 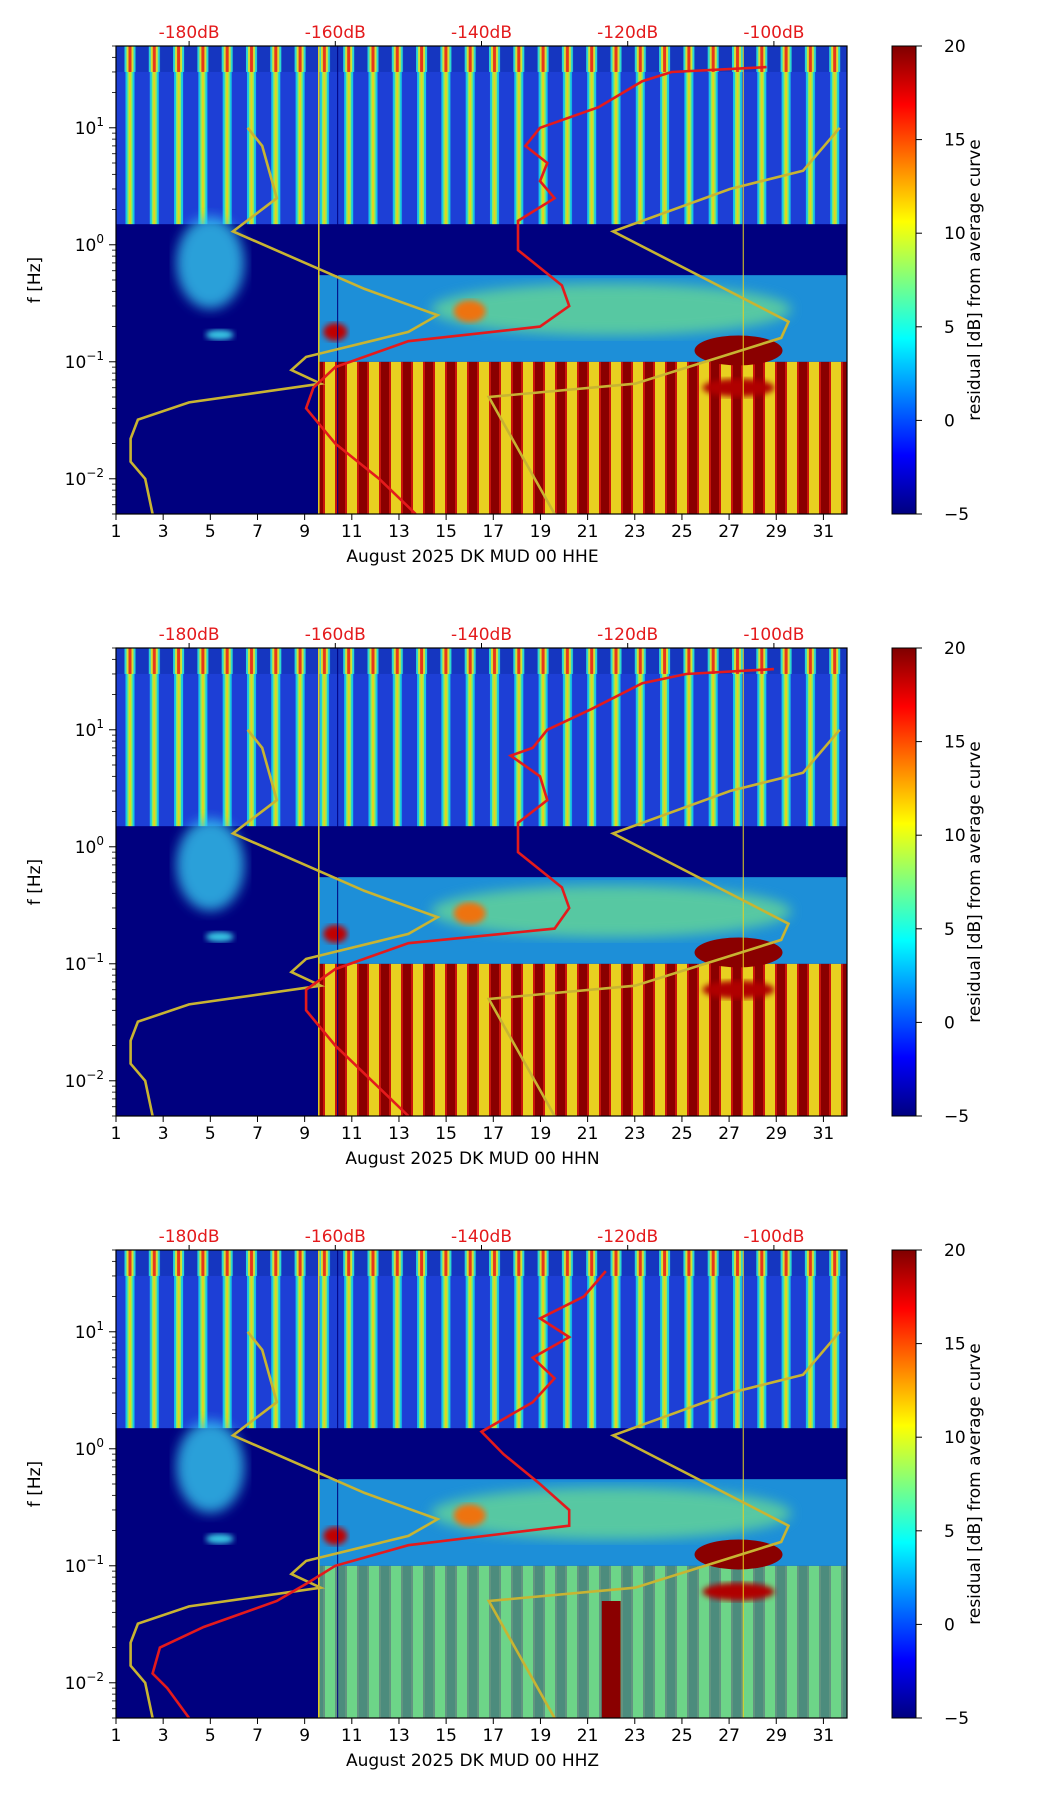 What do you see at coordinates (399, 532) in the screenshot?
I see `x-tick-label: 13` at bounding box center [399, 532].